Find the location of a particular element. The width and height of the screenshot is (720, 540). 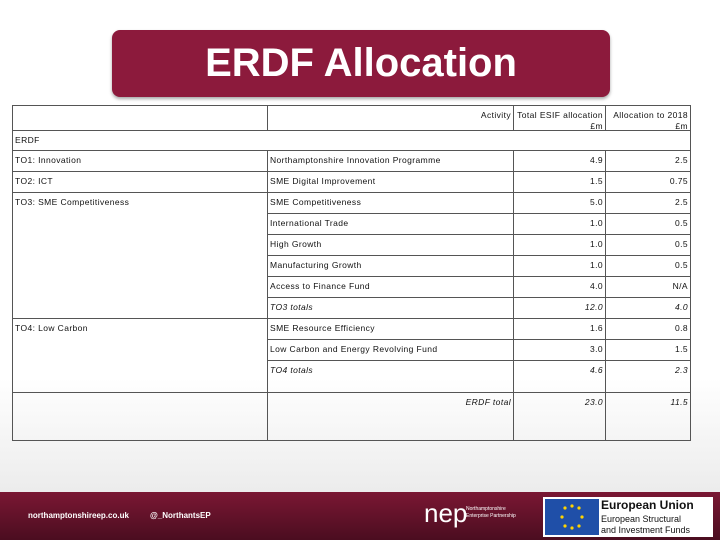

theme-cell: TO1: Innovation is located at coordinates (140, 161).